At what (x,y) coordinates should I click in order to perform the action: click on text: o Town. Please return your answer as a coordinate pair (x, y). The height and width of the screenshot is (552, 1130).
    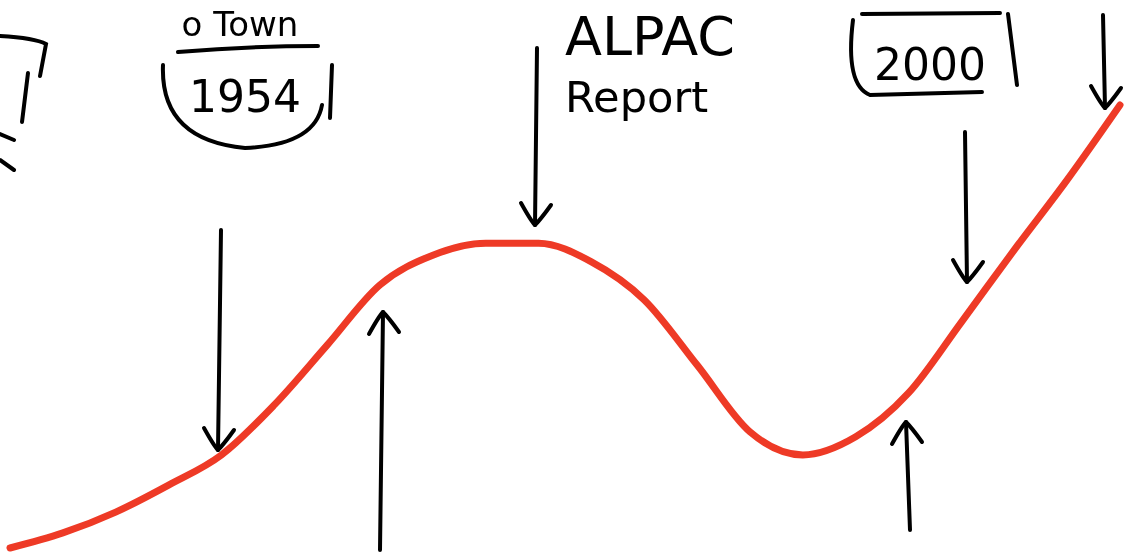
    Looking at the image, I should click on (240, 24).